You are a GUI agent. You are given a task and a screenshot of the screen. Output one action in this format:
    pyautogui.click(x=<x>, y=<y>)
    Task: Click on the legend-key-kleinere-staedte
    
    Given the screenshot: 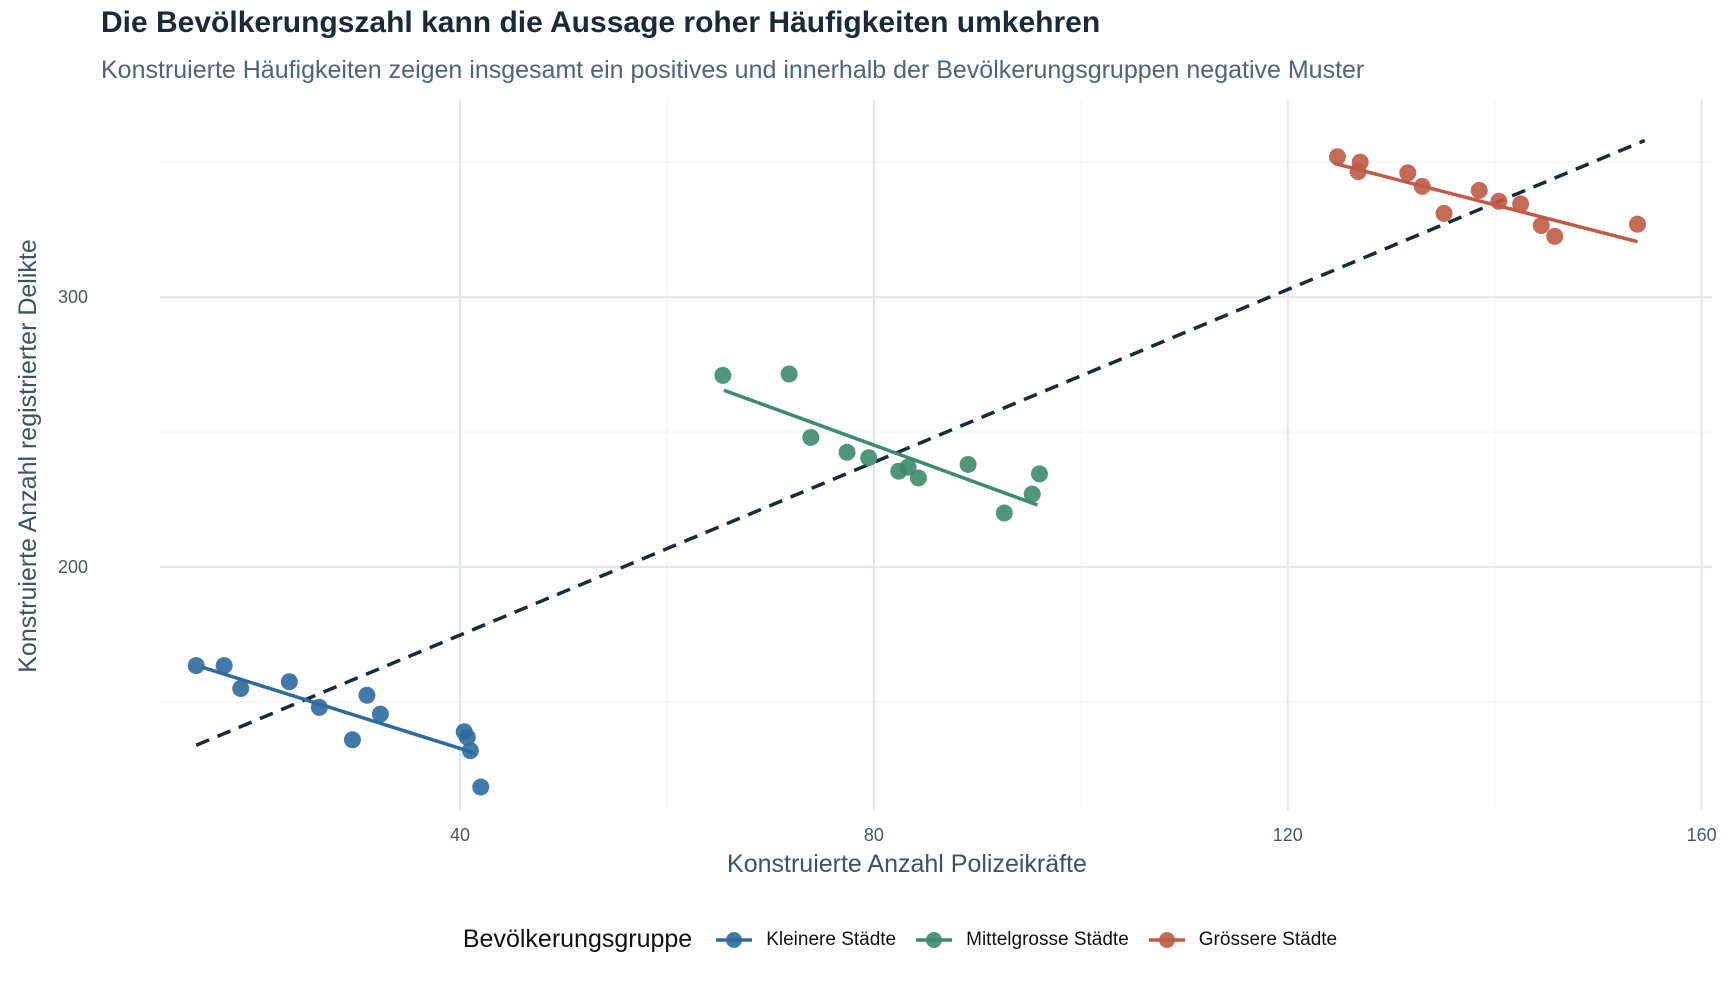 What is the action you would take?
    pyautogui.click(x=734, y=939)
    